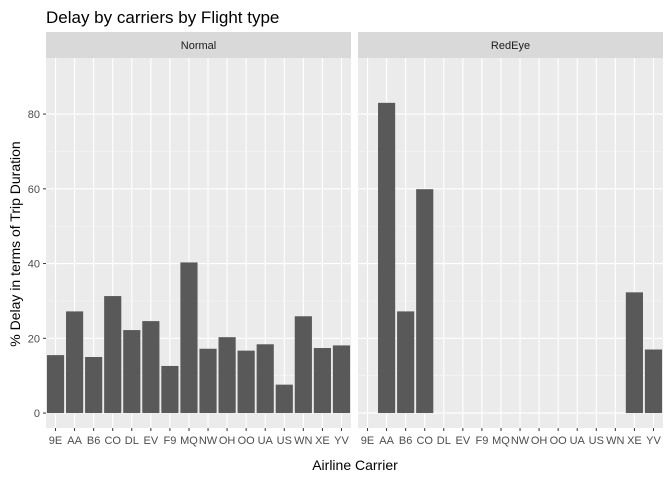 This screenshot has height=480, width=672. What do you see at coordinates (355, 465) in the screenshot?
I see `x-axis-title: Airline Carrier` at bounding box center [355, 465].